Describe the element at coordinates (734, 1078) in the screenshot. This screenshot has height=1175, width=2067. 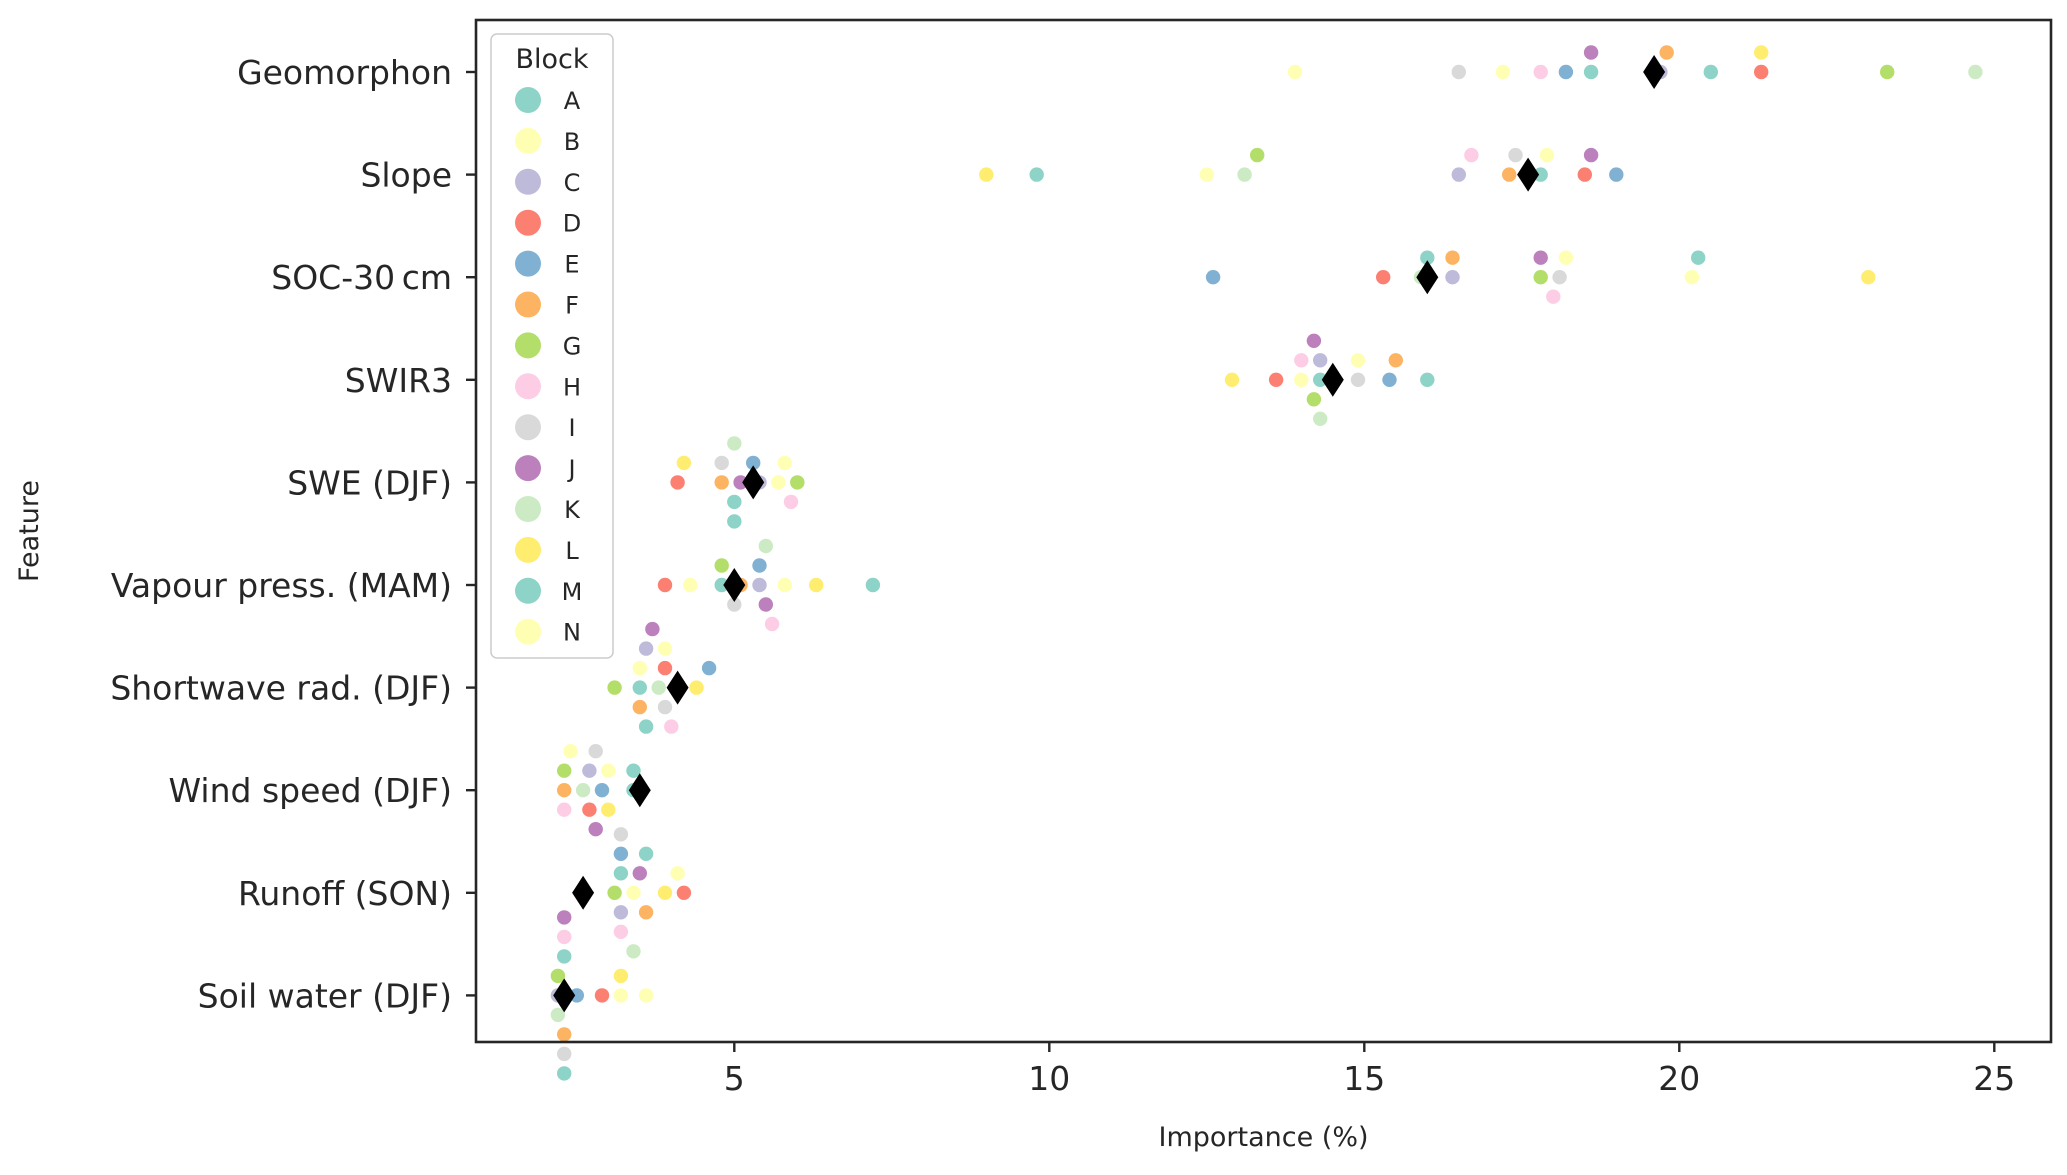
I see `x-tick-label: 5` at that location.